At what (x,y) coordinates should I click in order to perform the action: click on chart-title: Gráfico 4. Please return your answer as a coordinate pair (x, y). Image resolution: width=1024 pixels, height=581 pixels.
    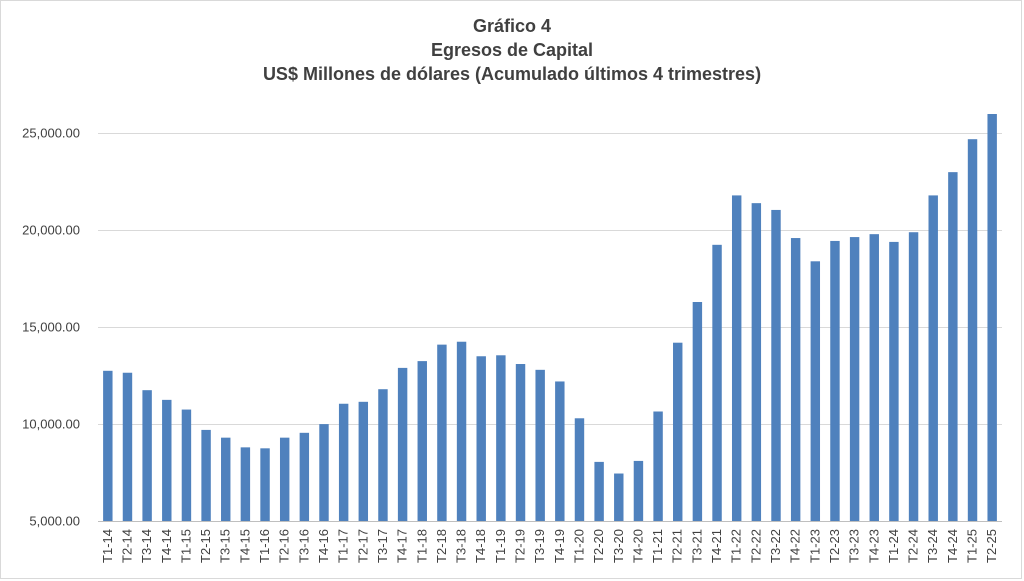
    Looking at the image, I should click on (512, 26).